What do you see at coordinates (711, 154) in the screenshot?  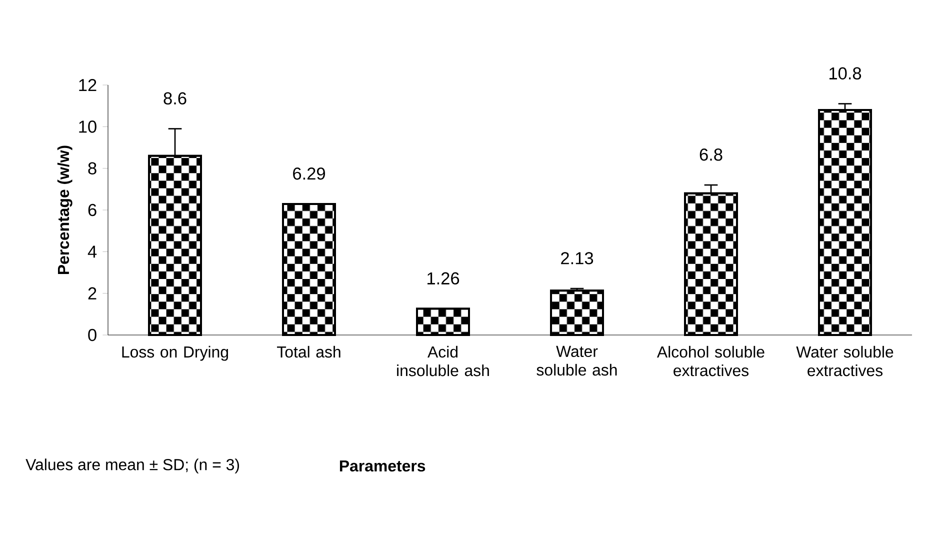 I see `data-label: 6.8` at bounding box center [711, 154].